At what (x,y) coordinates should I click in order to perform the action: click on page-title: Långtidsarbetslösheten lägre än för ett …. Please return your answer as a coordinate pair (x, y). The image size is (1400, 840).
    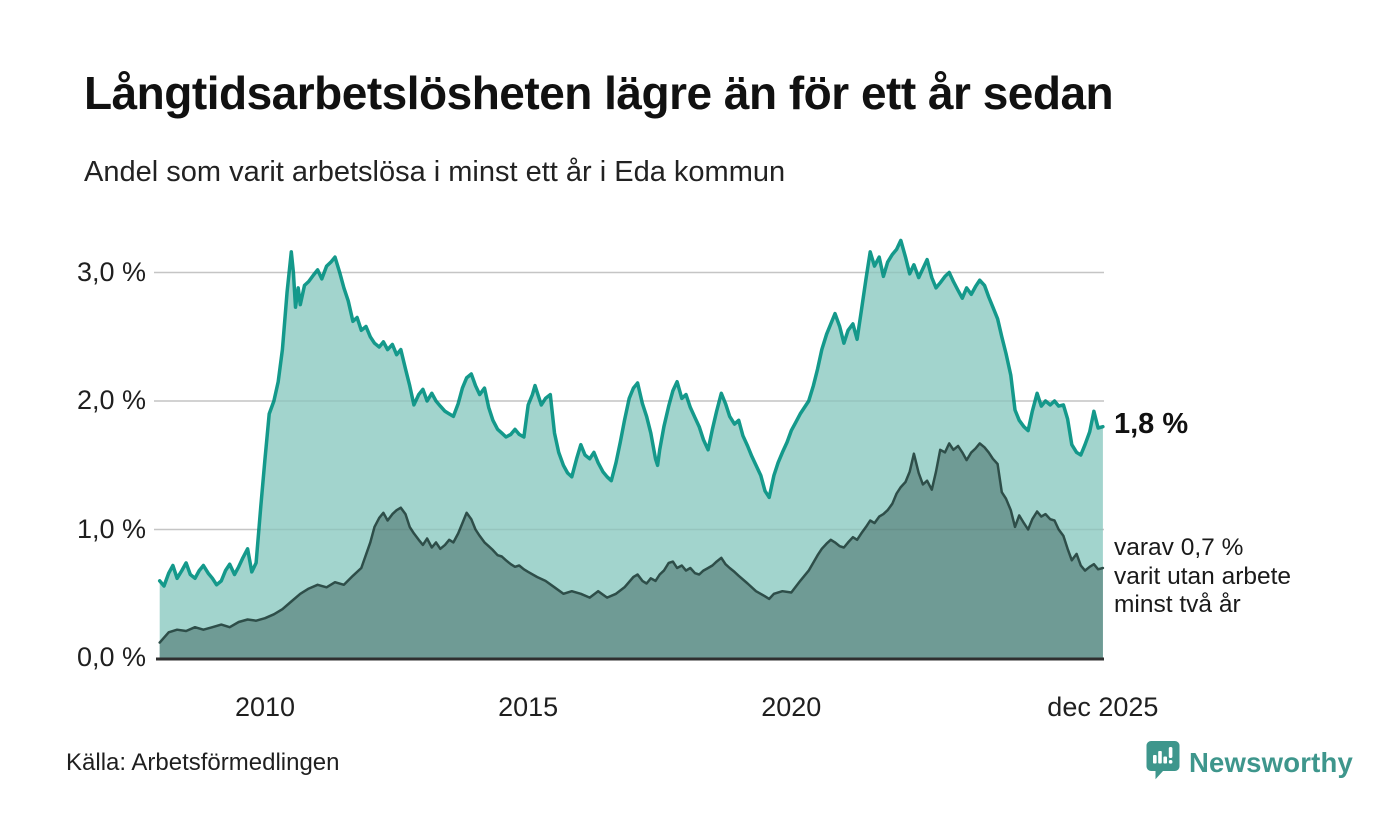
    Looking at the image, I should click on (599, 93).